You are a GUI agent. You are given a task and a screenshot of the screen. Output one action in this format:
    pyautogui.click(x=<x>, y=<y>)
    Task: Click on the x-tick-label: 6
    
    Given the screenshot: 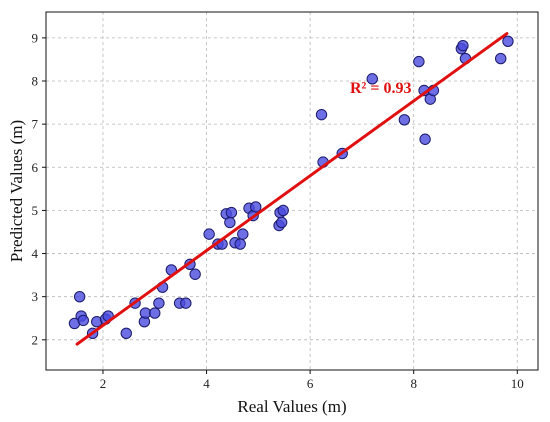 What is the action you would take?
    pyautogui.click(x=310, y=383)
    